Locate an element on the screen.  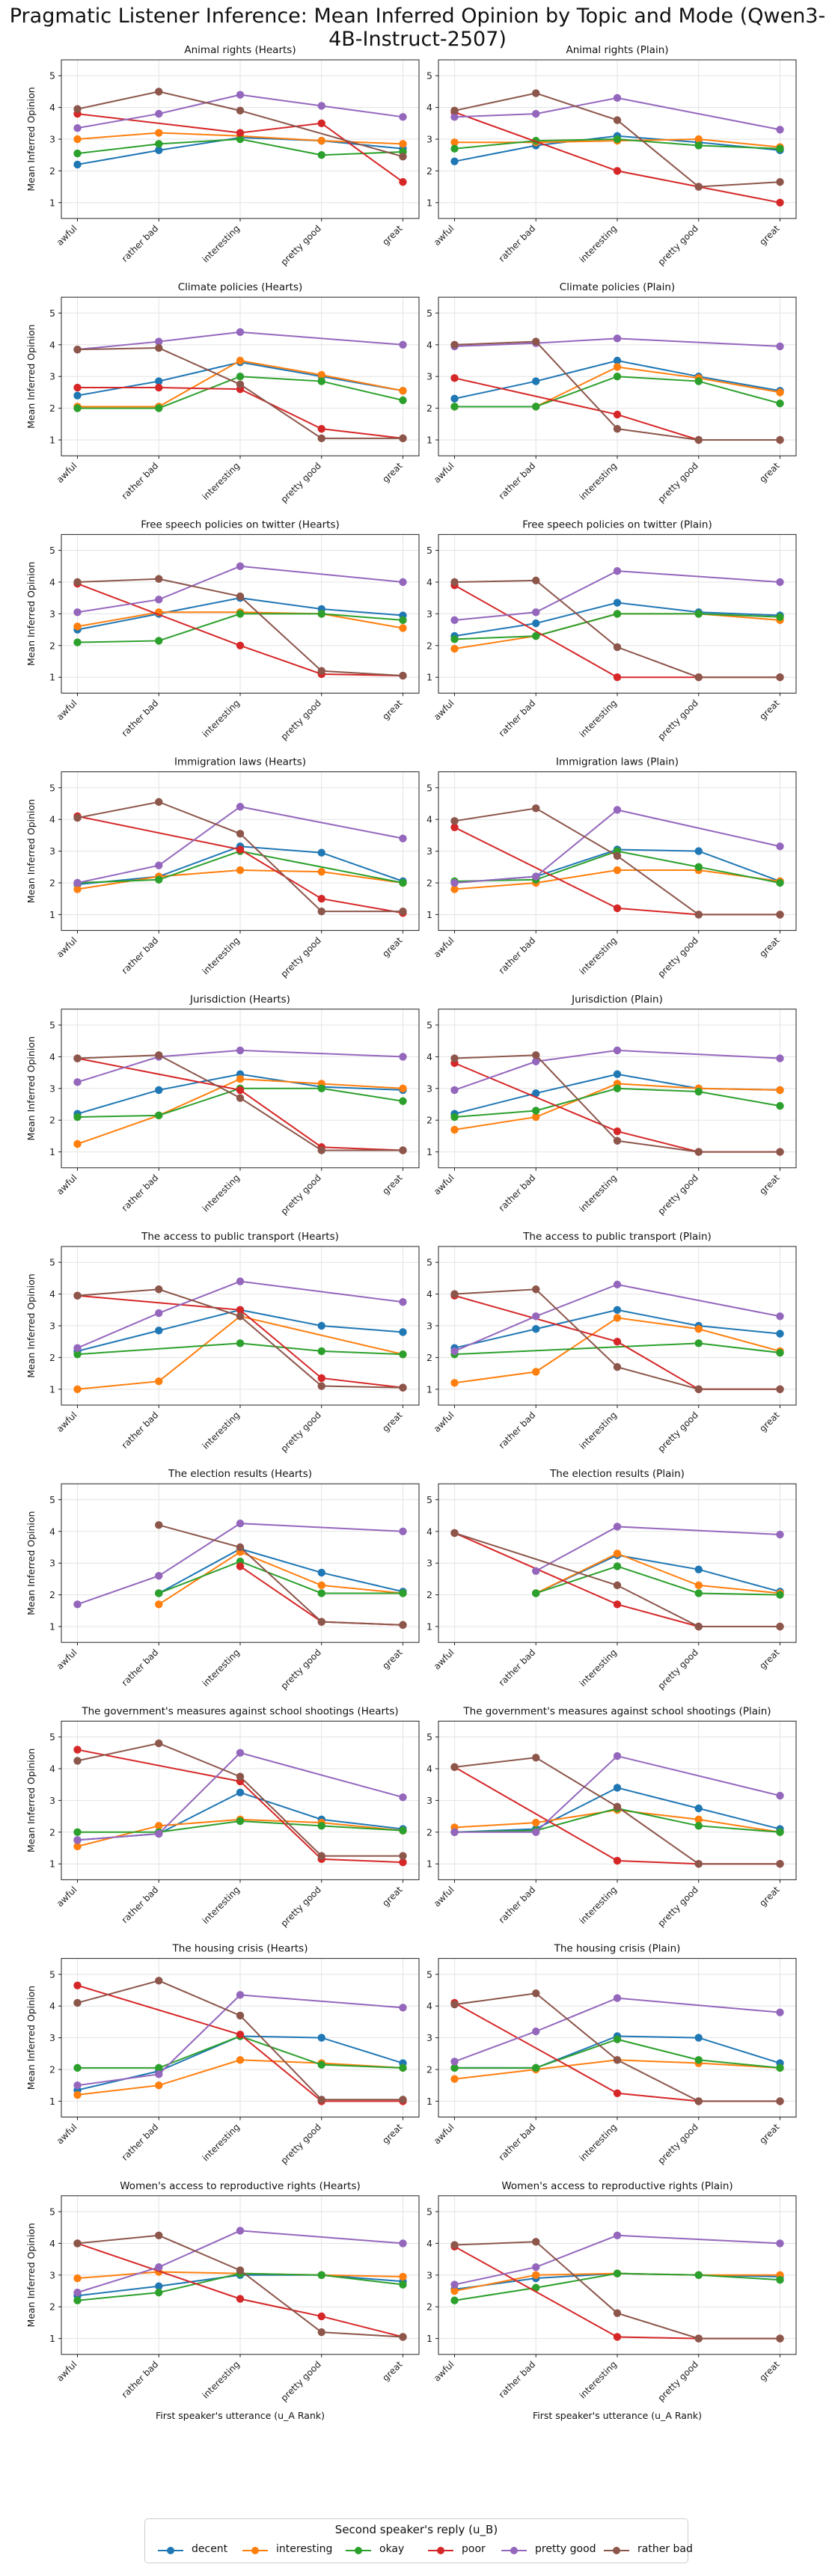
legend-label: poor is located at coordinates (474, 2549).